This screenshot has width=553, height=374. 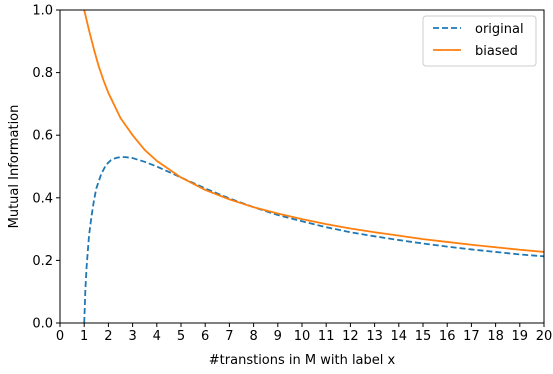 What do you see at coordinates (108, 336) in the screenshot?
I see `x-tick-label: 2` at bounding box center [108, 336].